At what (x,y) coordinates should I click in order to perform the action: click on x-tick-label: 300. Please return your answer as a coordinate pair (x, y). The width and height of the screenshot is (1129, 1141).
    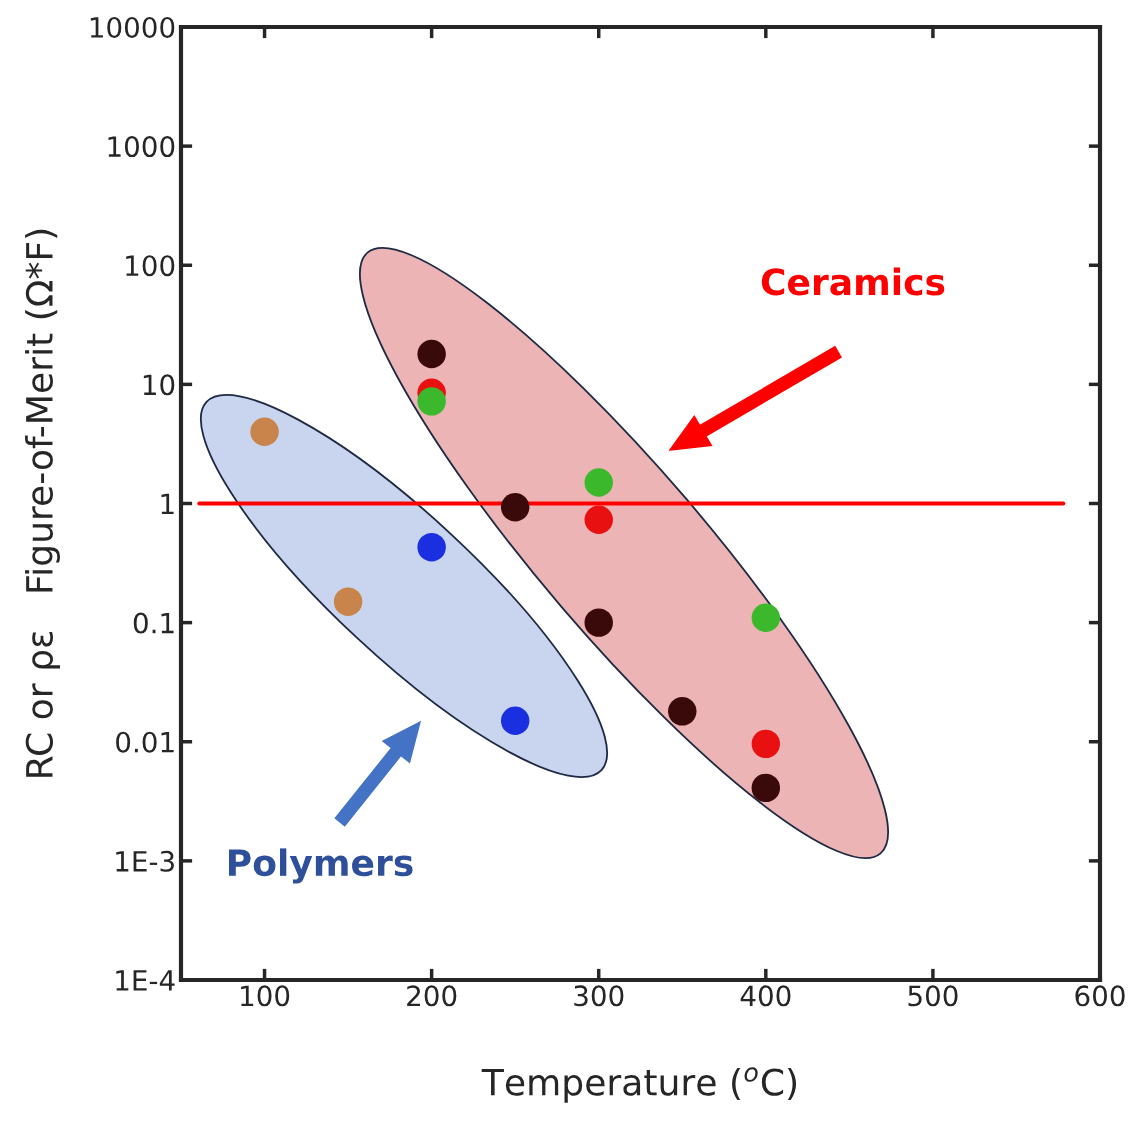
    Looking at the image, I should click on (599, 996).